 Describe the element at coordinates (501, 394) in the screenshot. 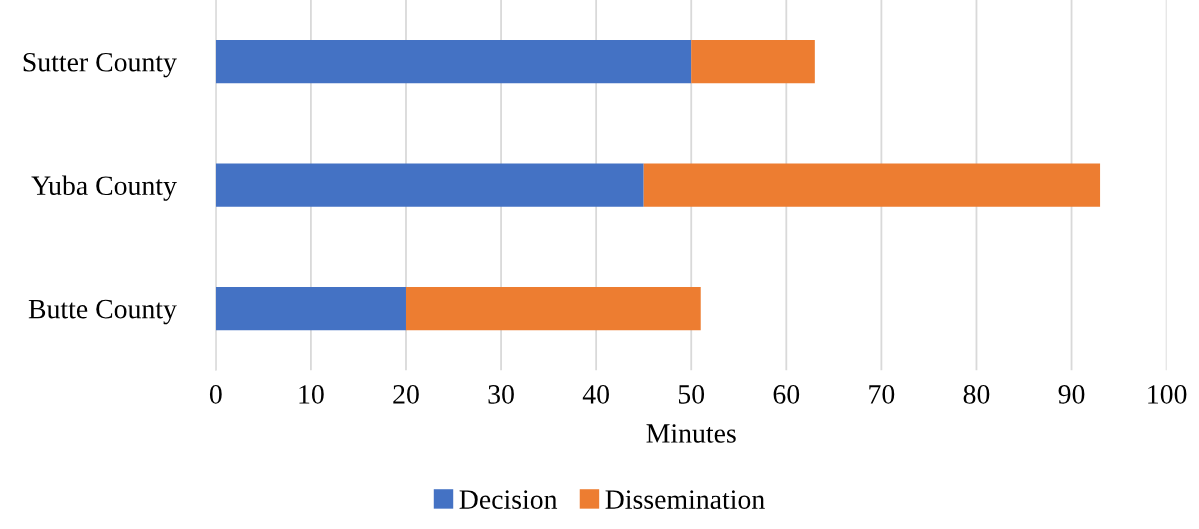

I see `x-tick-label: 30` at that location.